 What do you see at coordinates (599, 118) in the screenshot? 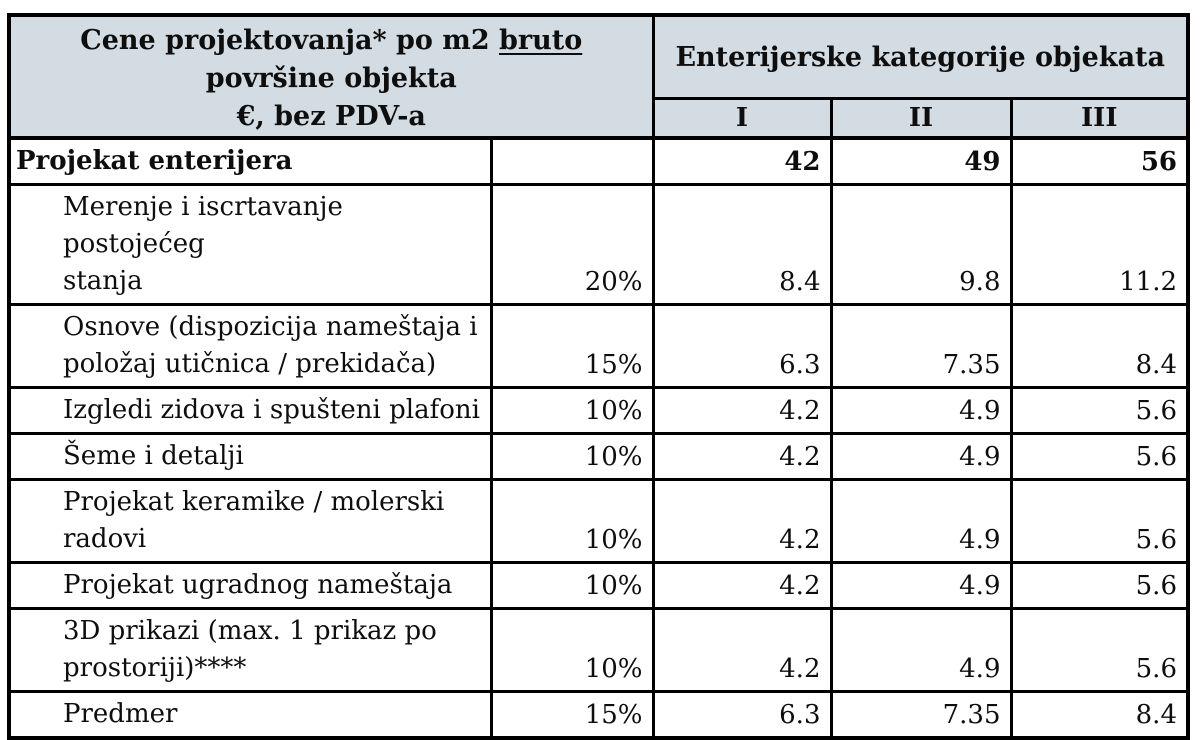
I see `header-row-sub: I II III` at bounding box center [599, 118].